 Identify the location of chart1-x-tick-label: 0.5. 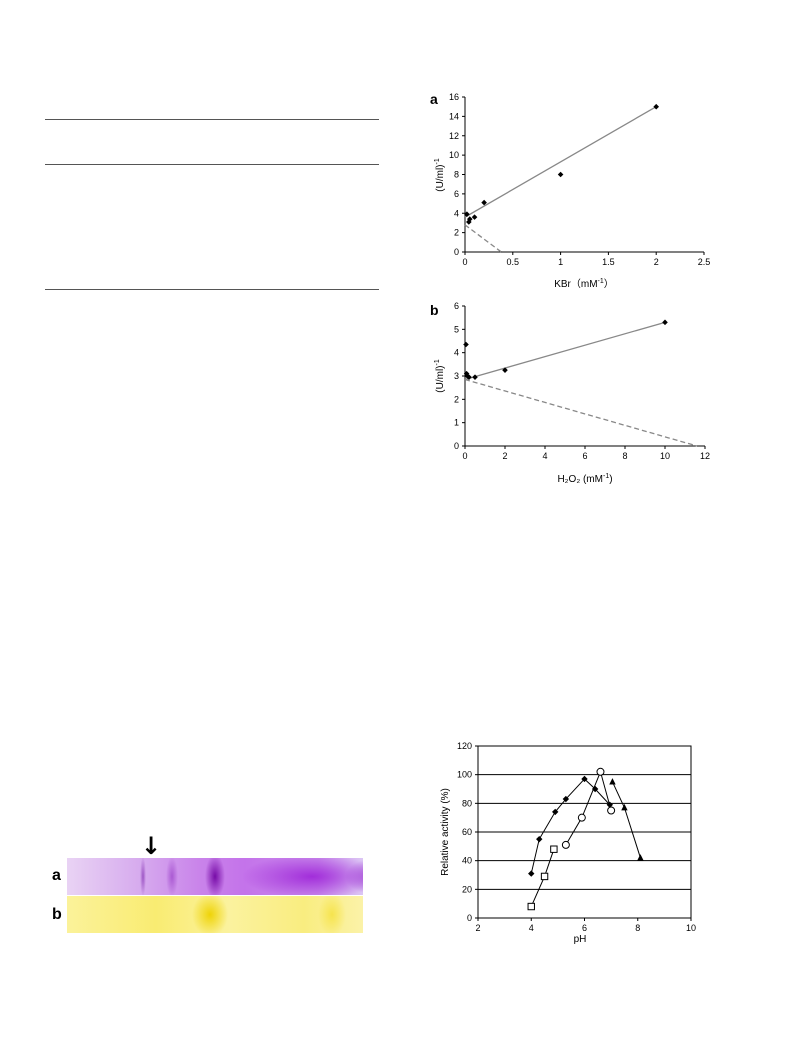
(513, 262).